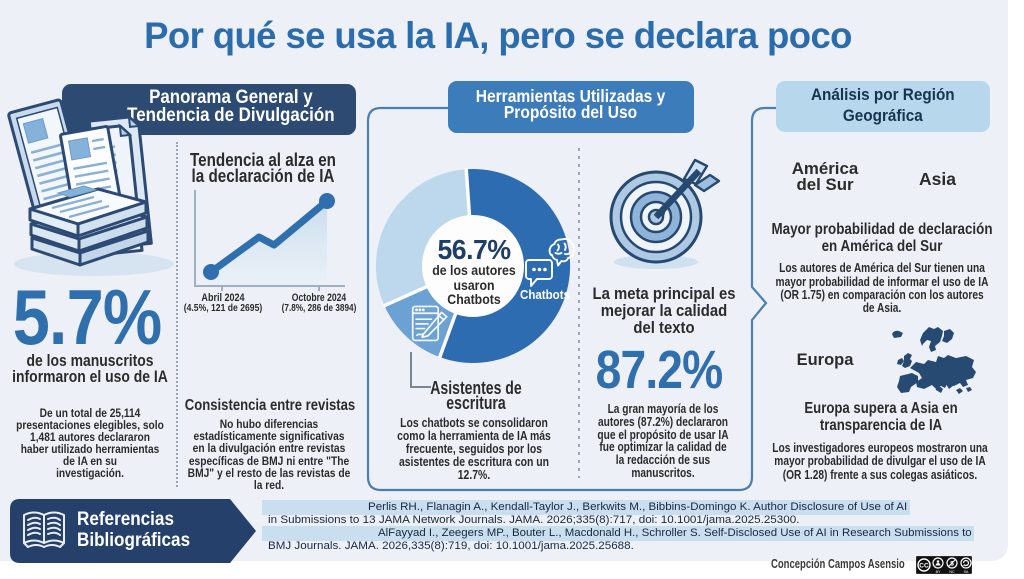 This screenshot has height=579, width=1024. What do you see at coordinates (938, 572) in the screenshot?
I see `svg-text: BY` at bounding box center [938, 572].